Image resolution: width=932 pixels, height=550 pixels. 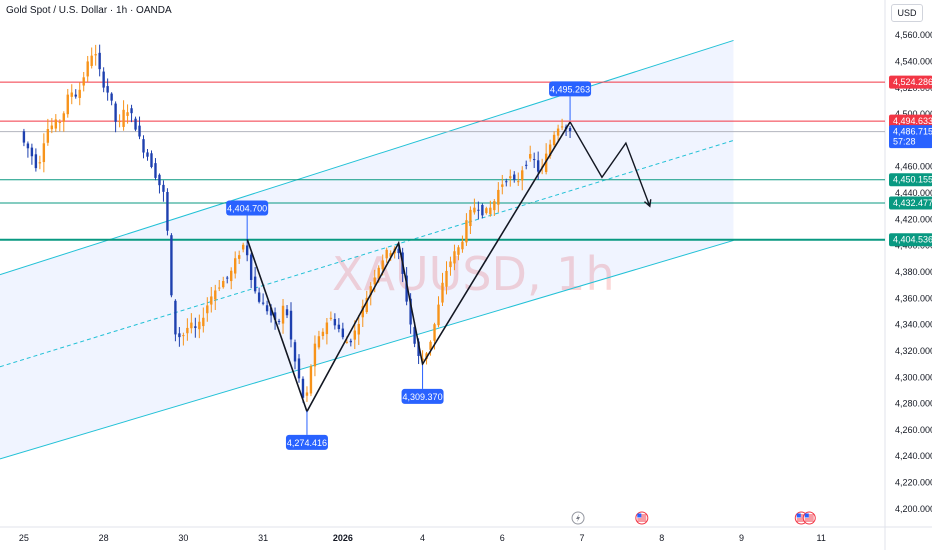 What do you see at coordinates (912, 82) in the screenshot?
I see `price-tag-label: 4,524.286` at bounding box center [912, 82].